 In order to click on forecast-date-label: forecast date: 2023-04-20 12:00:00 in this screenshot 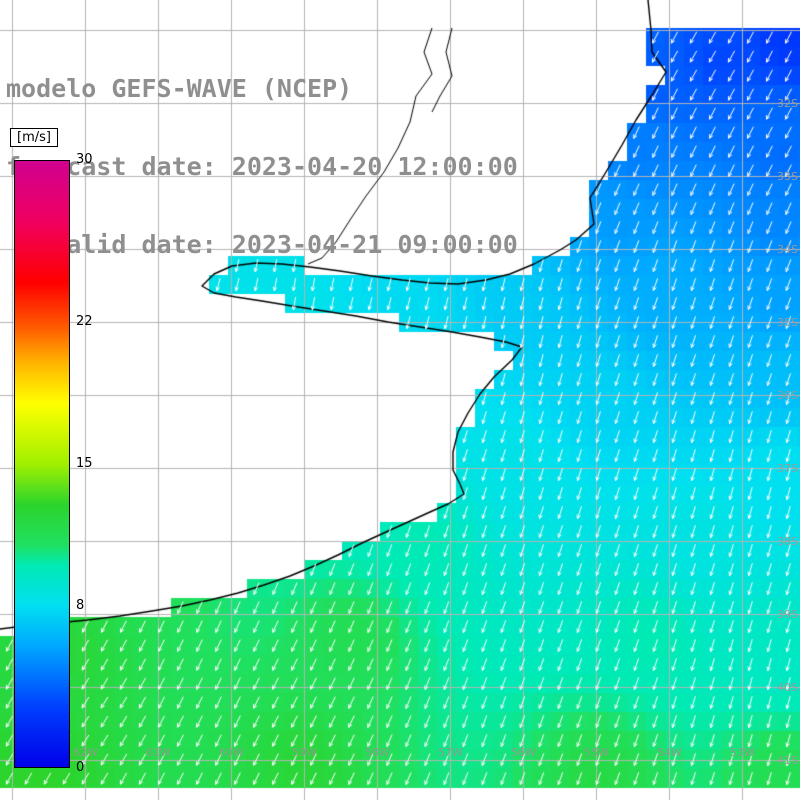, I will do `click(262, 166)`.